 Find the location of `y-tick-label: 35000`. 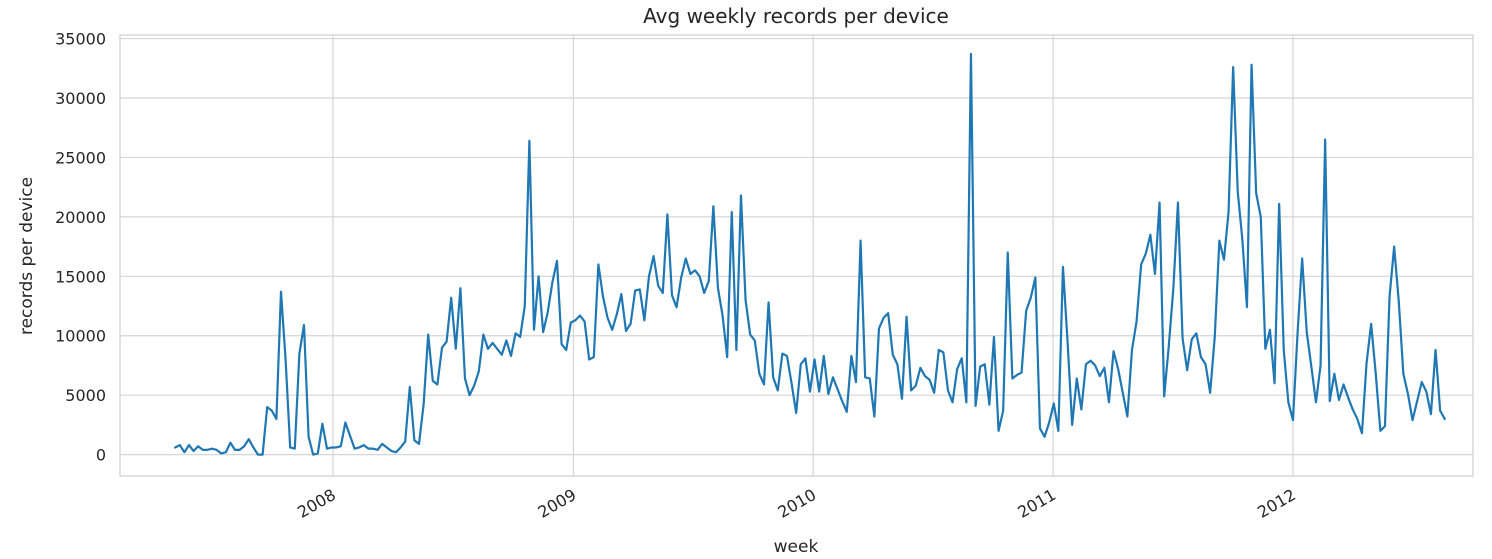

y-tick-label: 35000 is located at coordinates (80, 39).